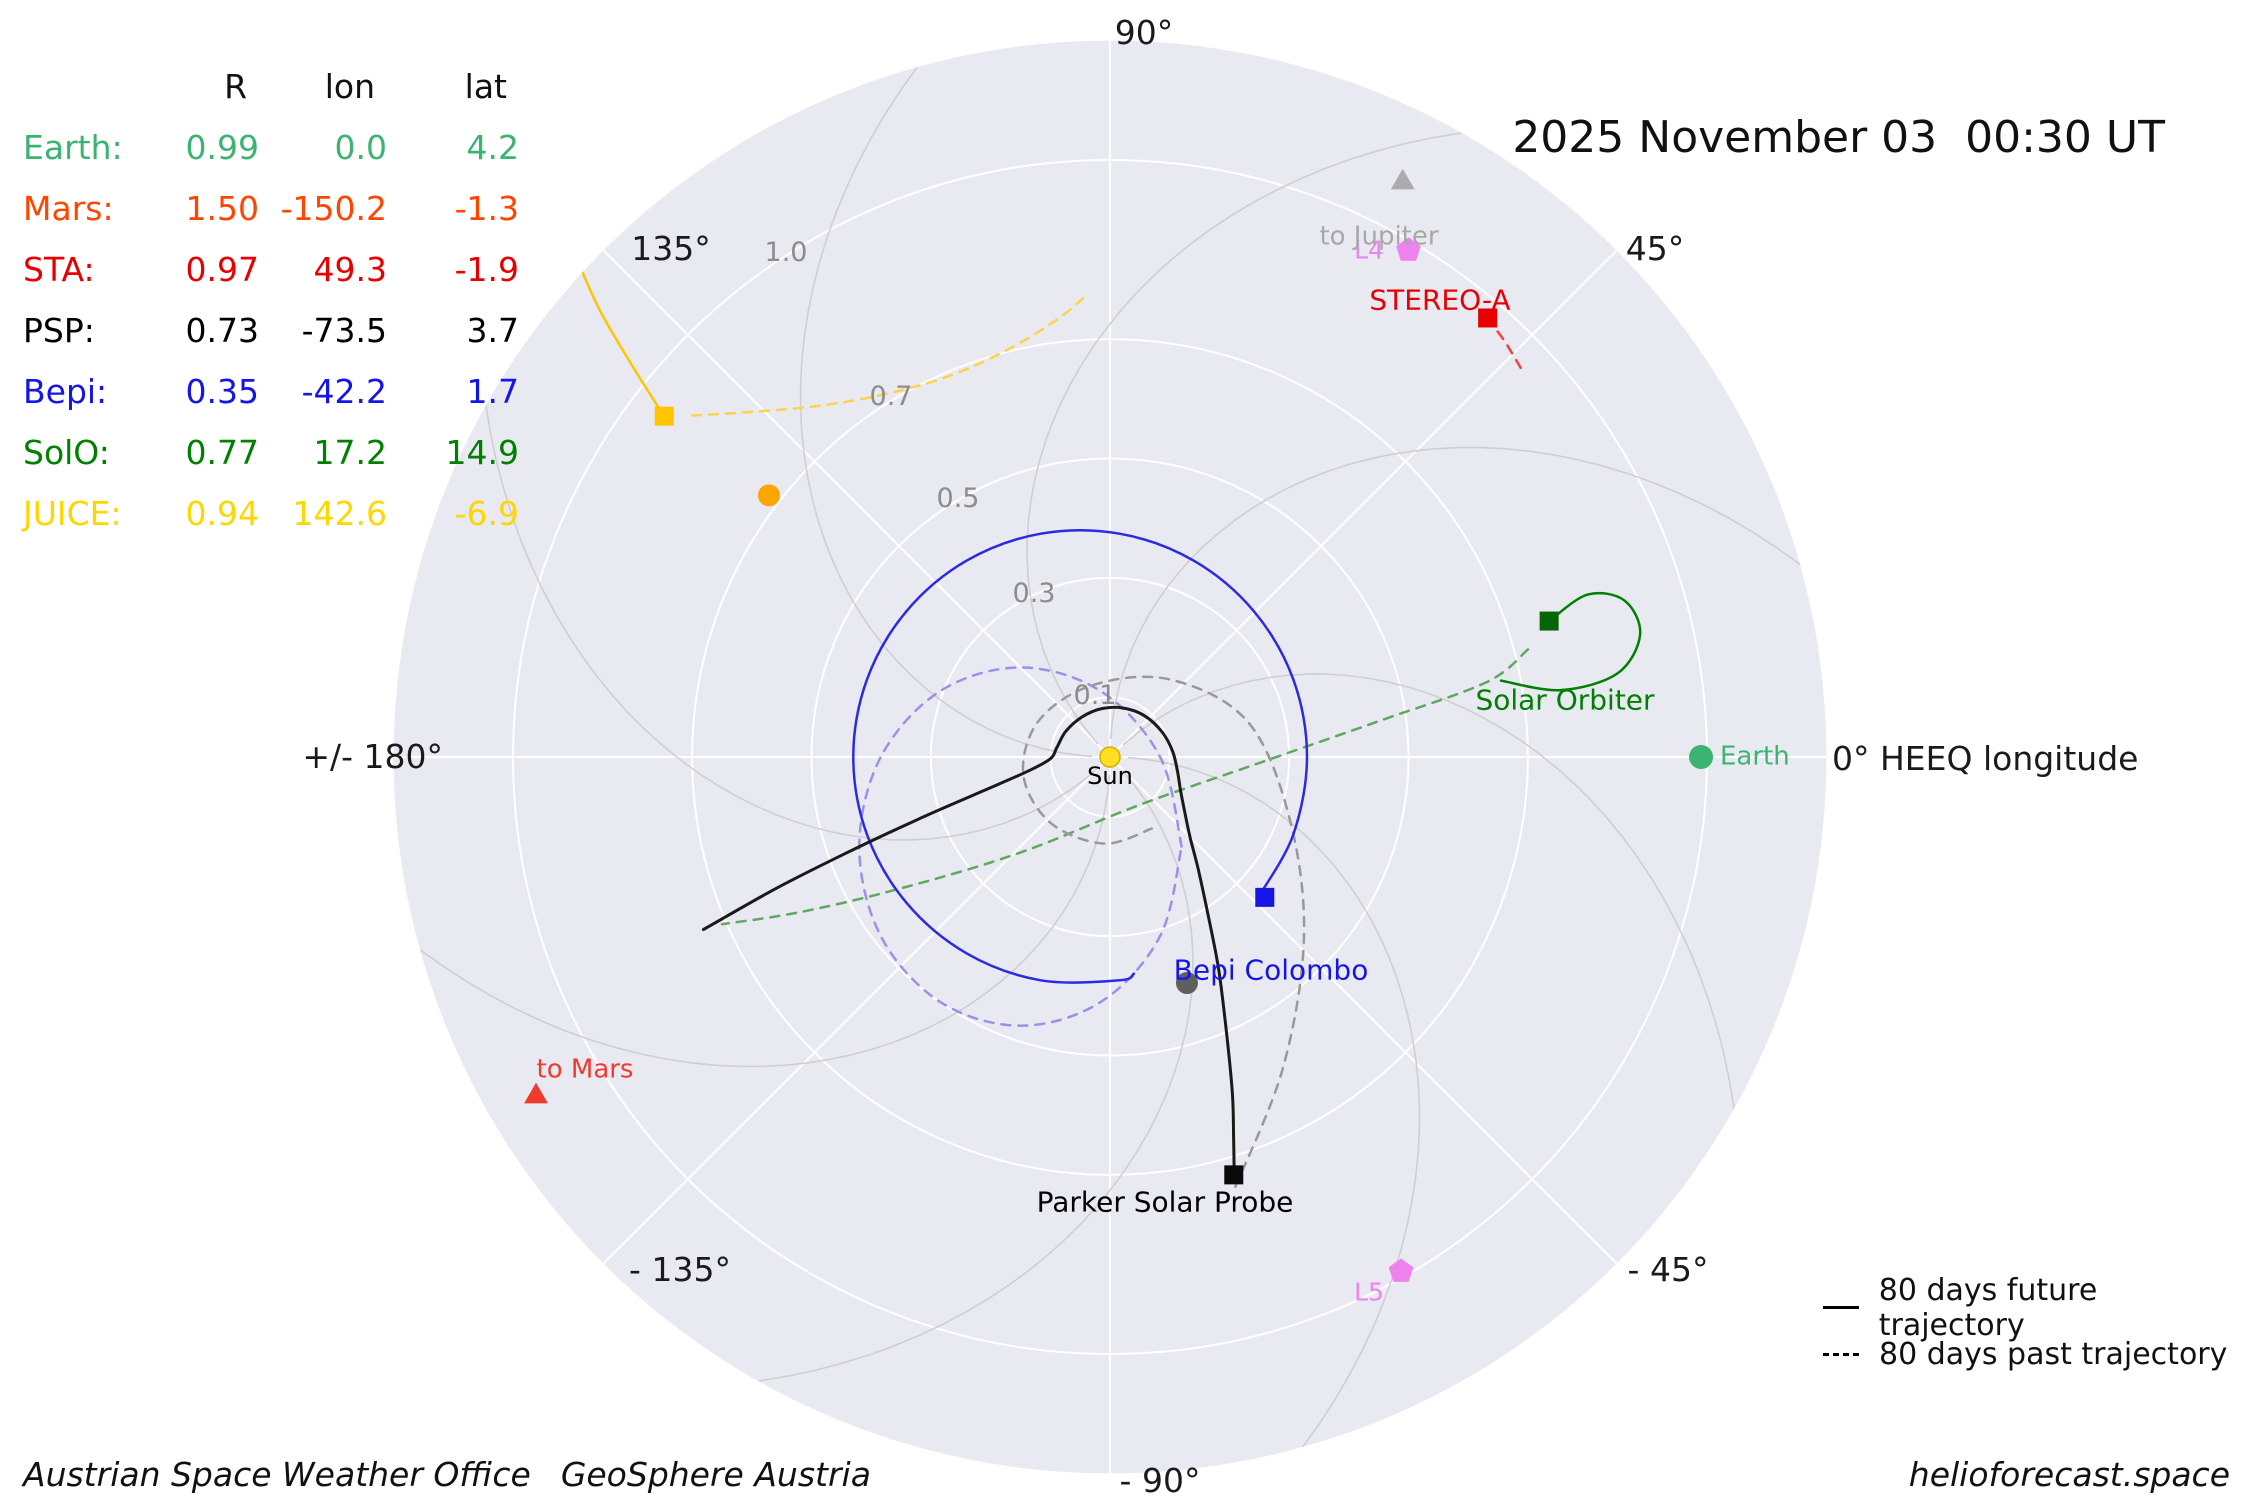  Describe the element at coordinates (344, 391) in the screenshot. I see `table-cell-lon: -42.2` at that location.